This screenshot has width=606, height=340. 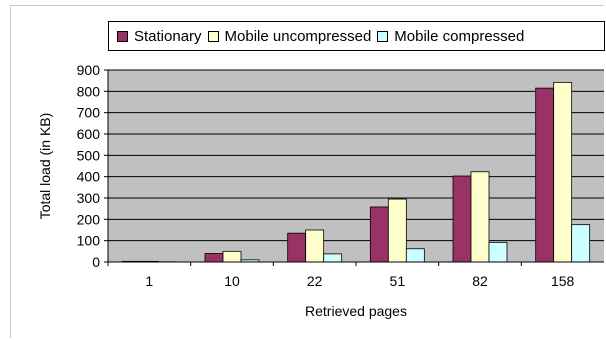 What do you see at coordinates (89, 91) in the screenshot?
I see `y-tick-label: 800` at bounding box center [89, 91].